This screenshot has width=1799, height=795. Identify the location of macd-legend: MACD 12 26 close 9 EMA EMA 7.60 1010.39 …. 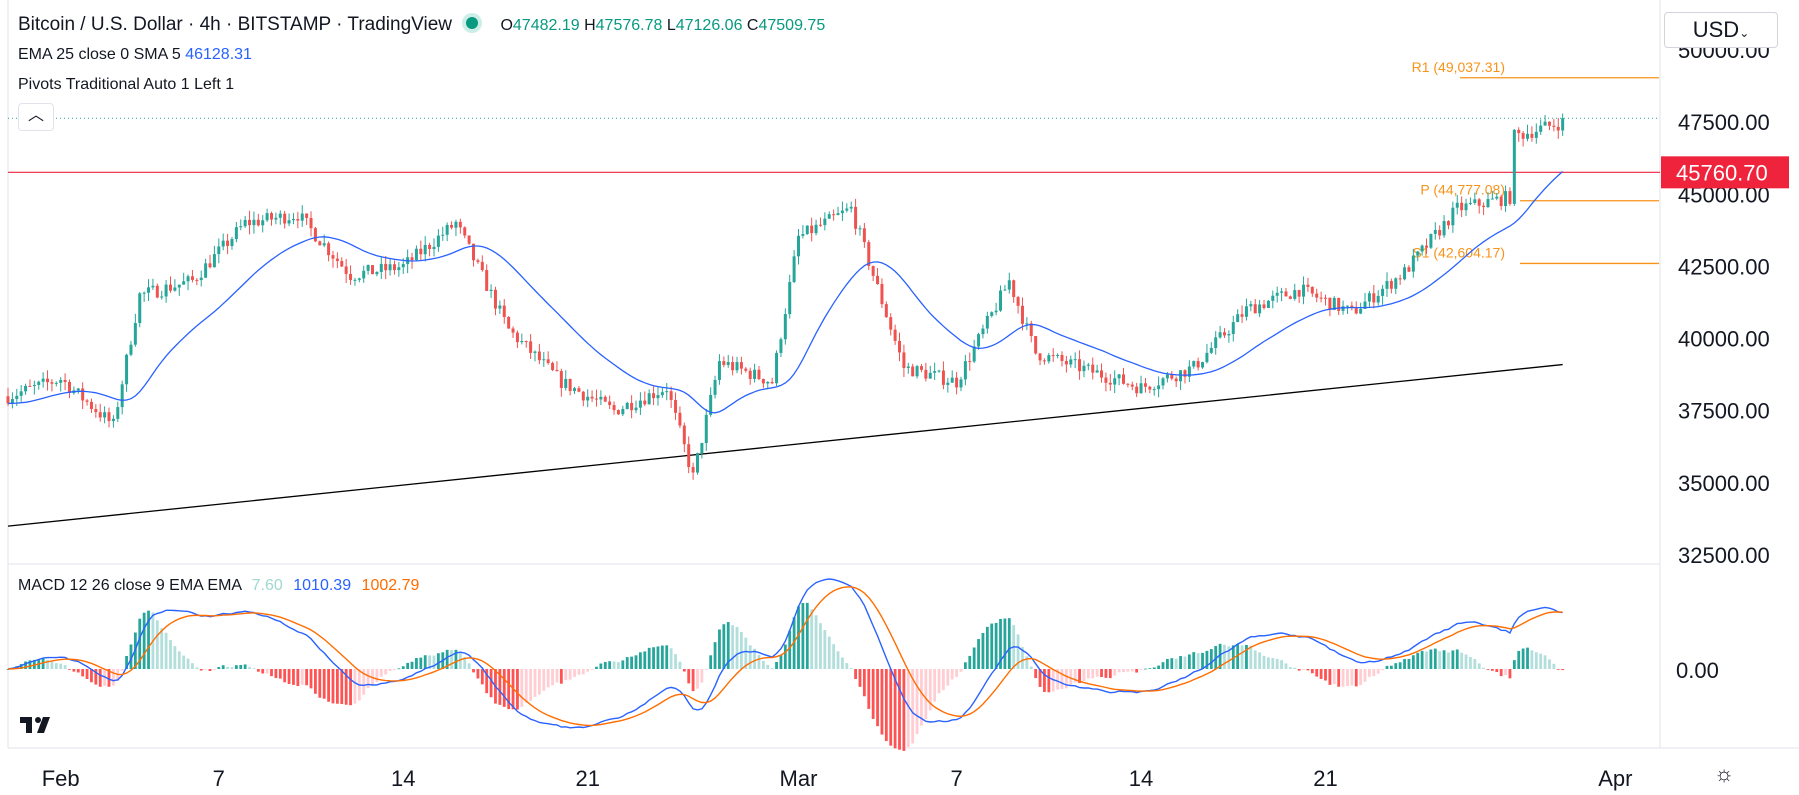
(218, 586).